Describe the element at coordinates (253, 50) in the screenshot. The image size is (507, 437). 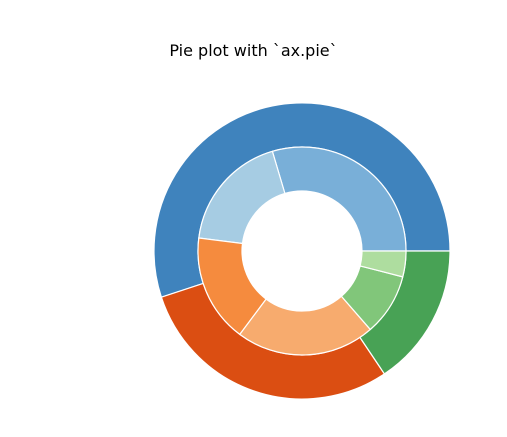
I see `chart-title: Pie plot with `ax.pie`` at that location.